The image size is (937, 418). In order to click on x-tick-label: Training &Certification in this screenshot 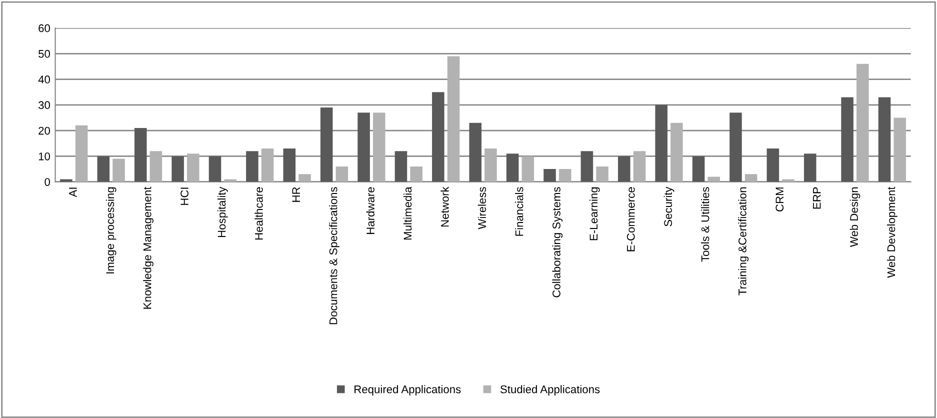, I will do `click(743, 241)`.